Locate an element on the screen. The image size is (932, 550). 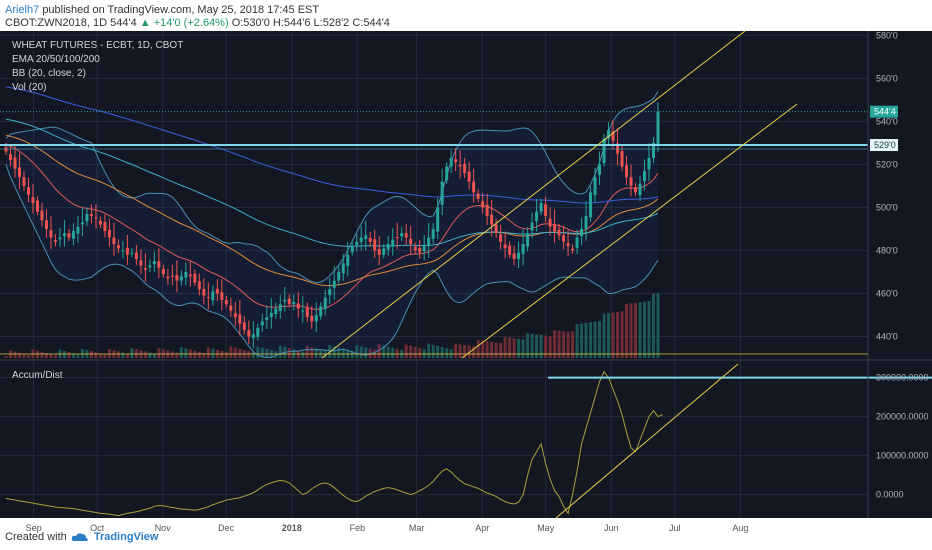
y-tick-label: 440'0 is located at coordinates (887, 336).